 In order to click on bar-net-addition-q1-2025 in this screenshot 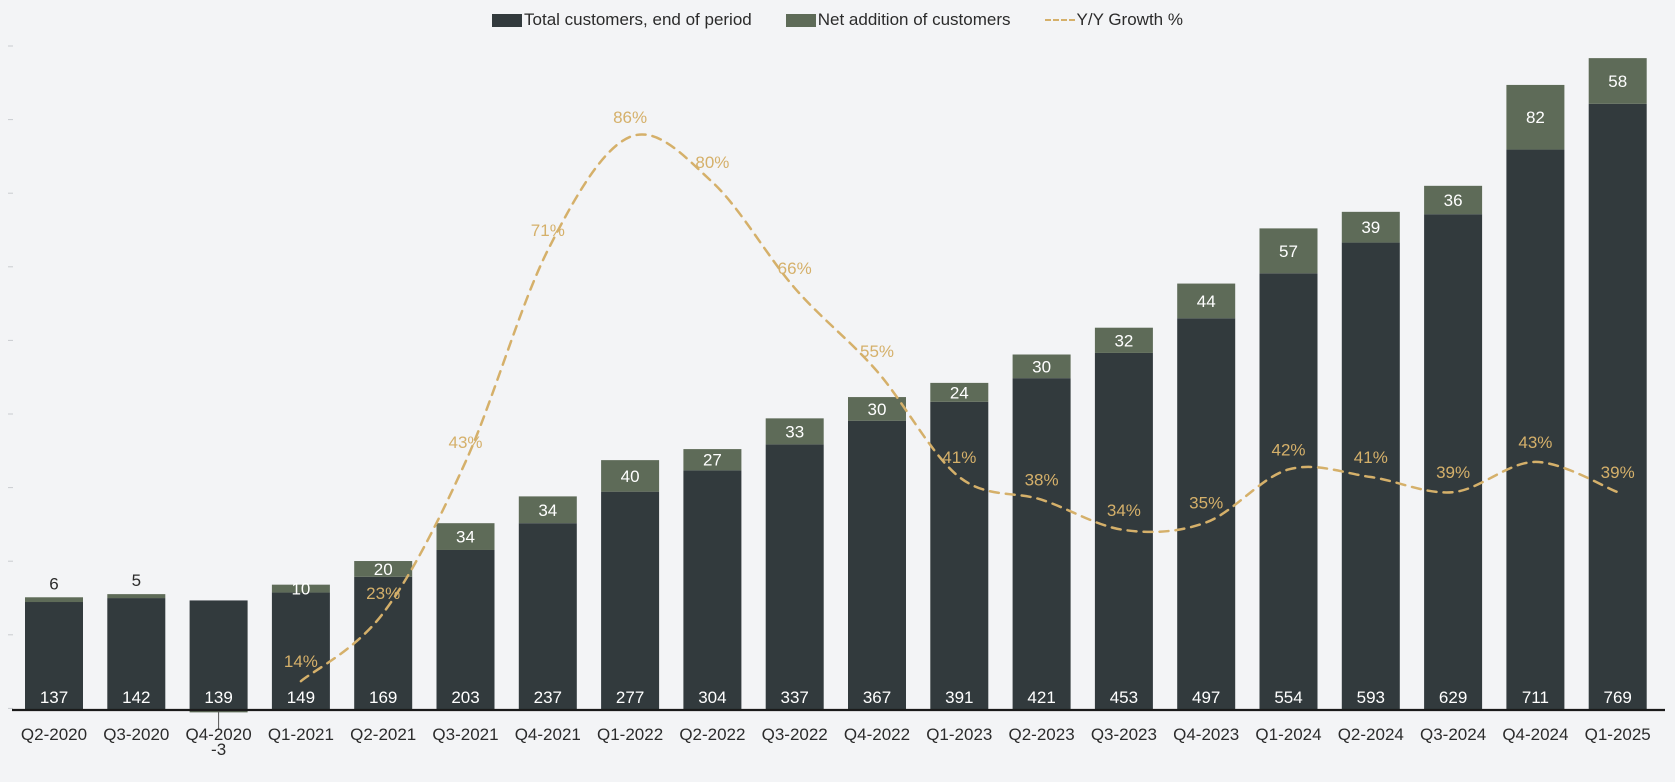, I will do `click(1617, 81)`.